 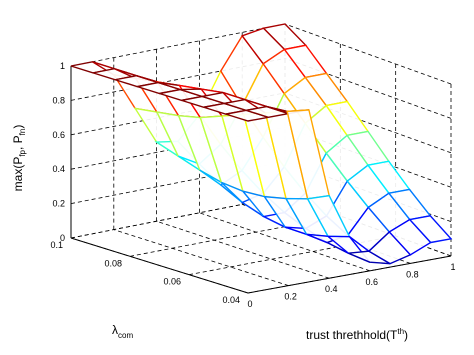 What do you see at coordinates (400, 331) in the screenshot?
I see `x-axis-label-sup: th` at bounding box center [400, 331].